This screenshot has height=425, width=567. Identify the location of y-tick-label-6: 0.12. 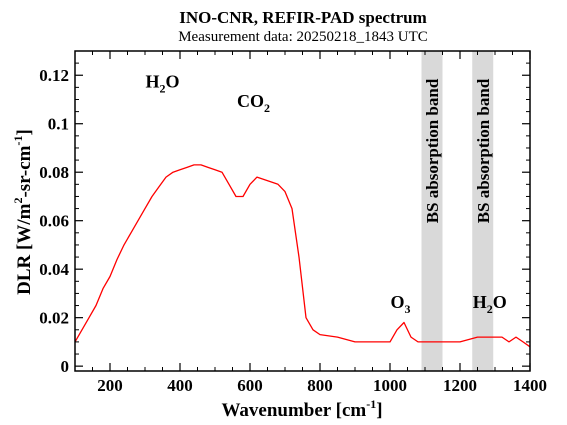
(54, 75).